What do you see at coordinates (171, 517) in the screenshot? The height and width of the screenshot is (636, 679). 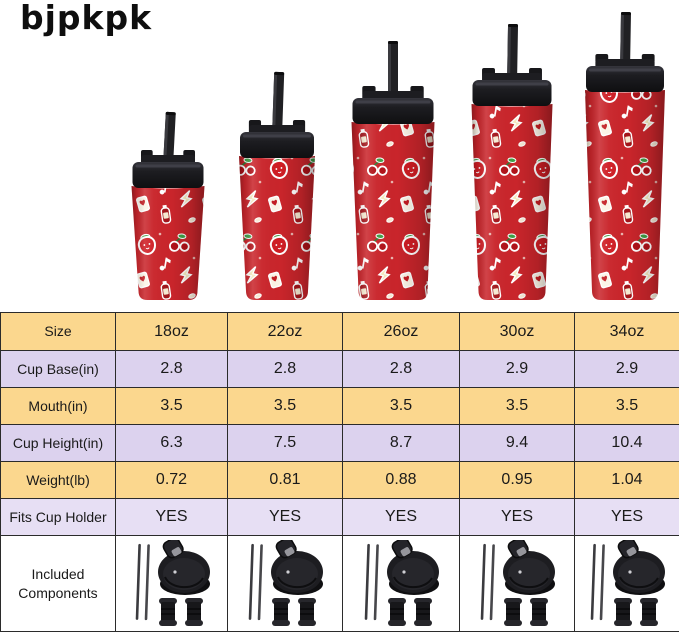 I see `cell-fits-cup-holder-18oz: YES` at bounding box center [171, 517].